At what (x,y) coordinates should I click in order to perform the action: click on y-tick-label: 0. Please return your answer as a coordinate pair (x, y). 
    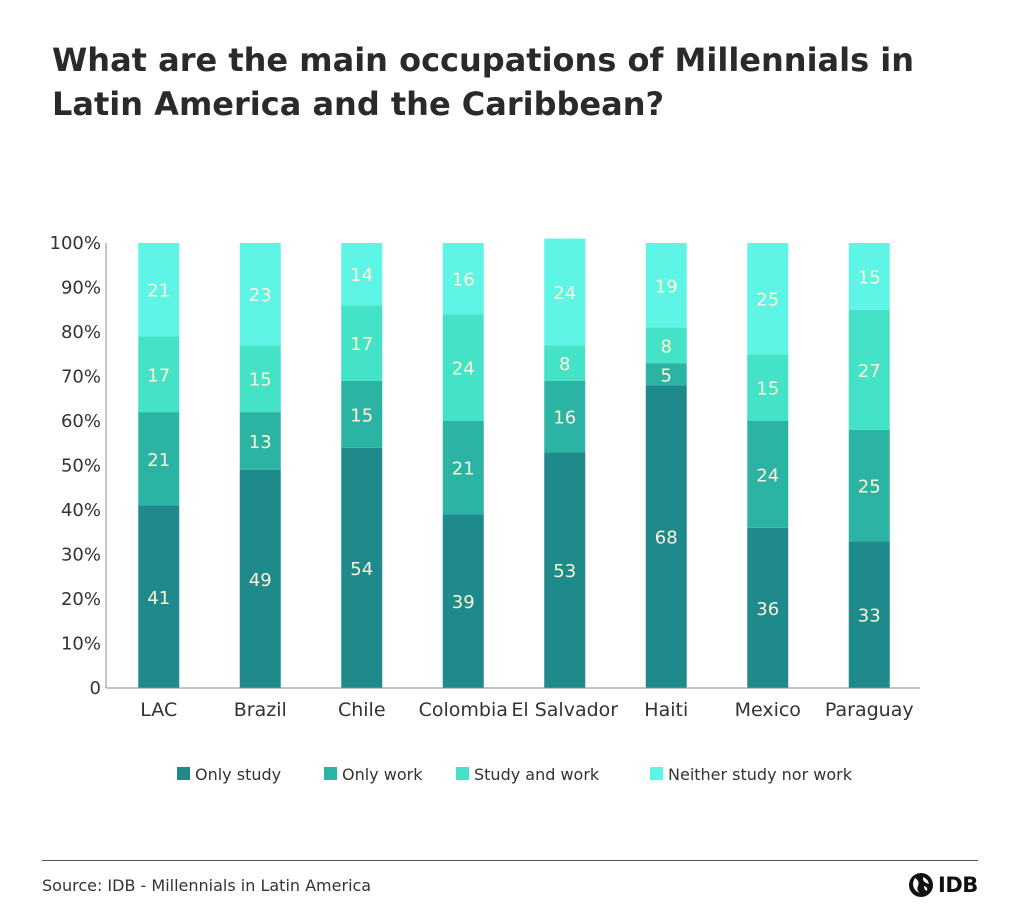
    Looking at the image, I should click on (95, 688).